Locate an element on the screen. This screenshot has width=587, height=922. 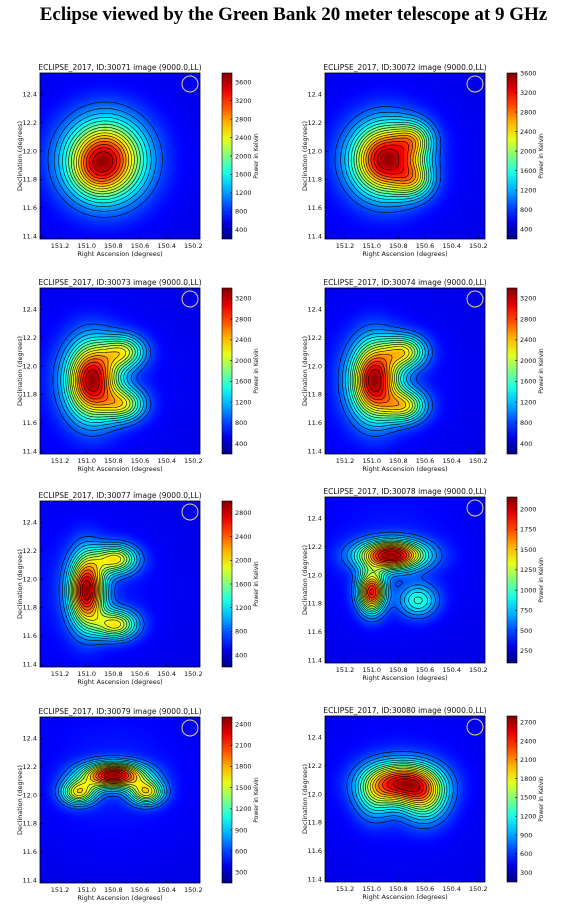
y-tick-label: 12.0 is located at coordinates (30, 366).